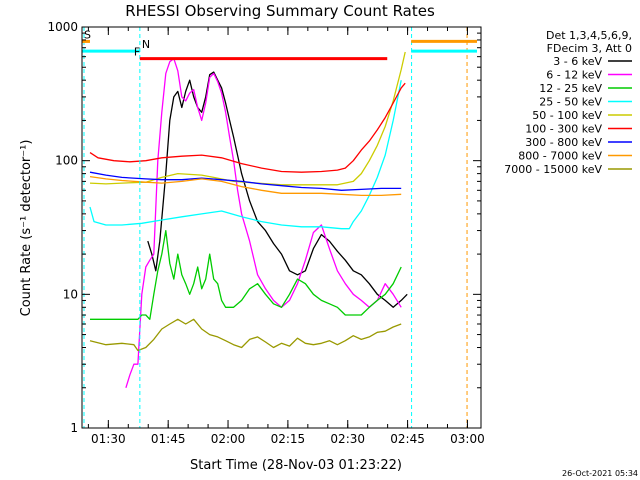  Describe the element at coordinates (567, 115) in the screenshot. I see `legend-label-4: 50 - 100 keV` at that location.